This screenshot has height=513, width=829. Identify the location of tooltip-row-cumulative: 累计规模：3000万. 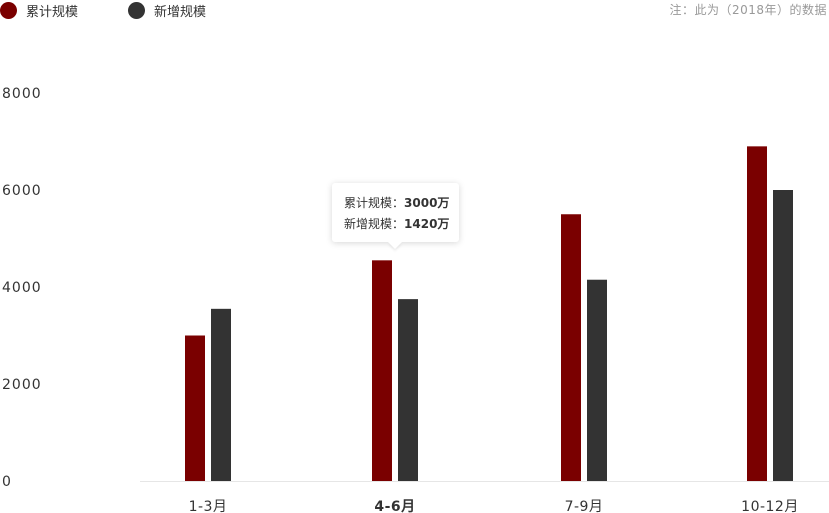
(401, 203).